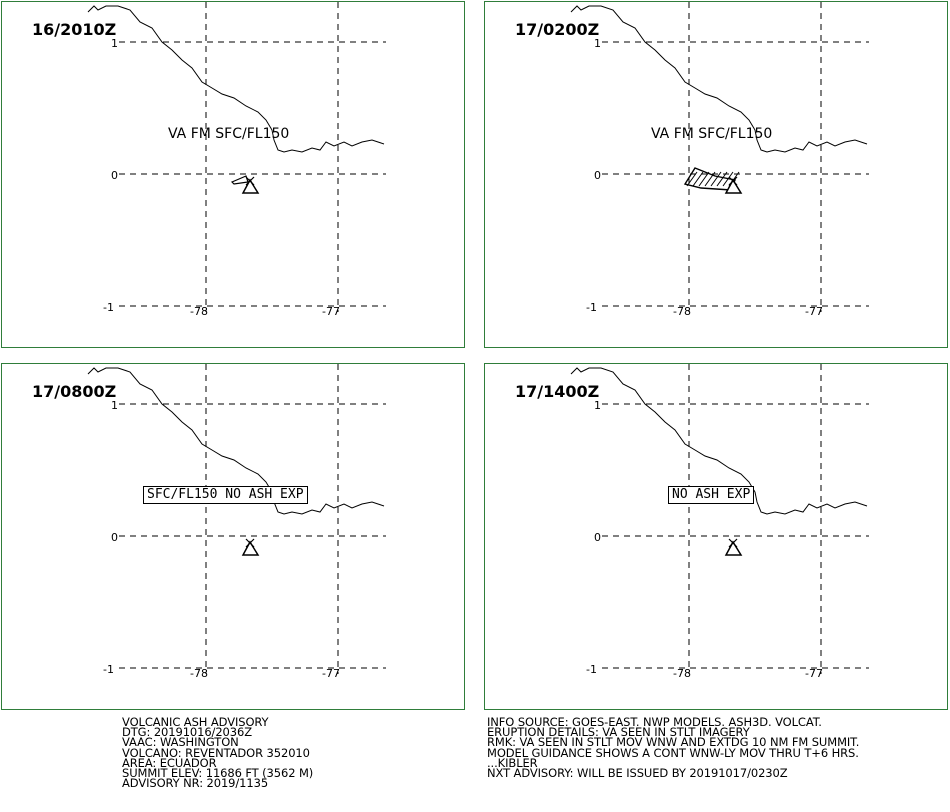  I want to click on ash-cloud-area, so click(239, 180).